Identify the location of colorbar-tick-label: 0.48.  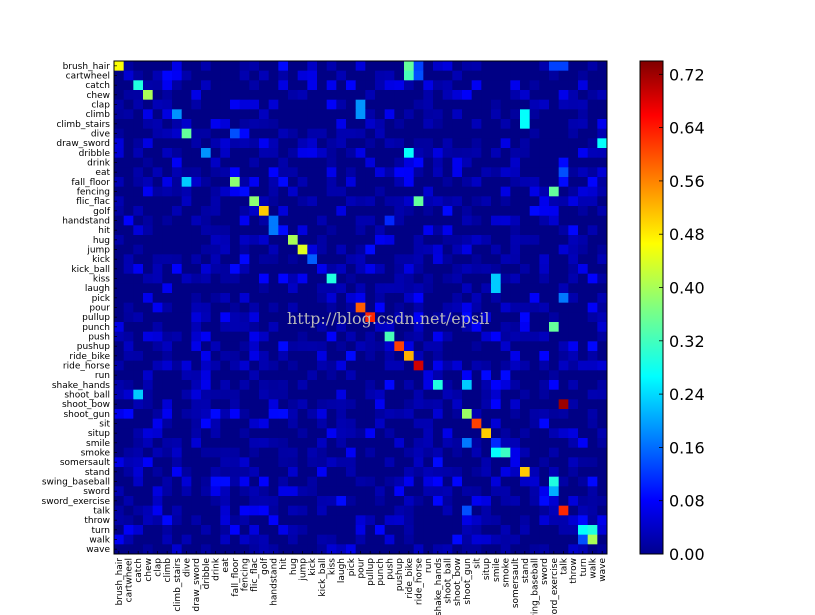
(687, 234).